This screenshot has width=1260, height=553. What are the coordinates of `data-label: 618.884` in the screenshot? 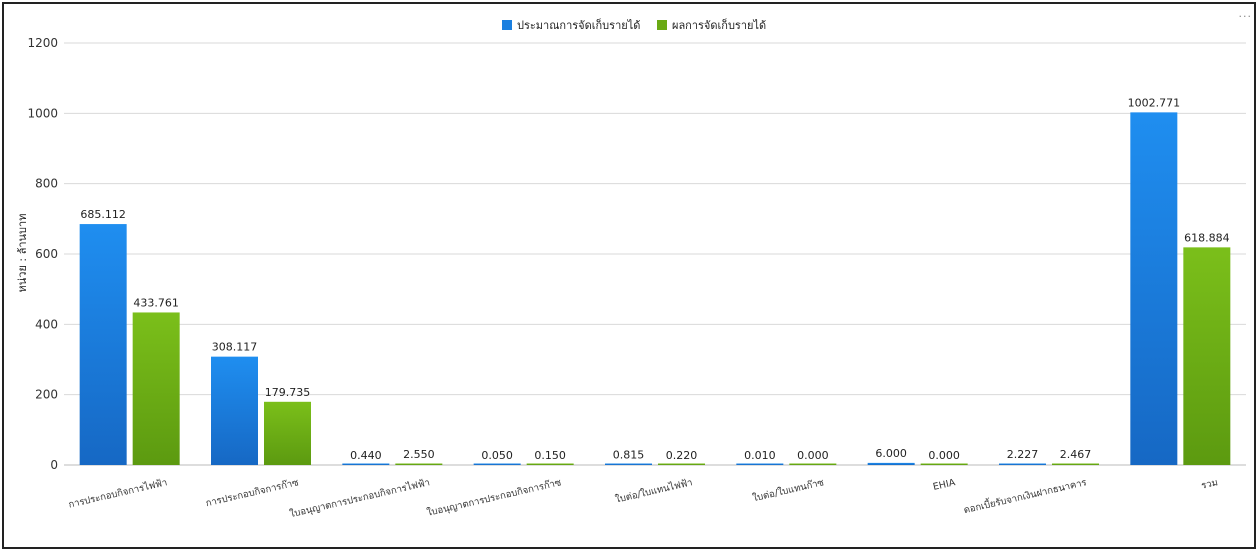 It's located at (1207, 237).